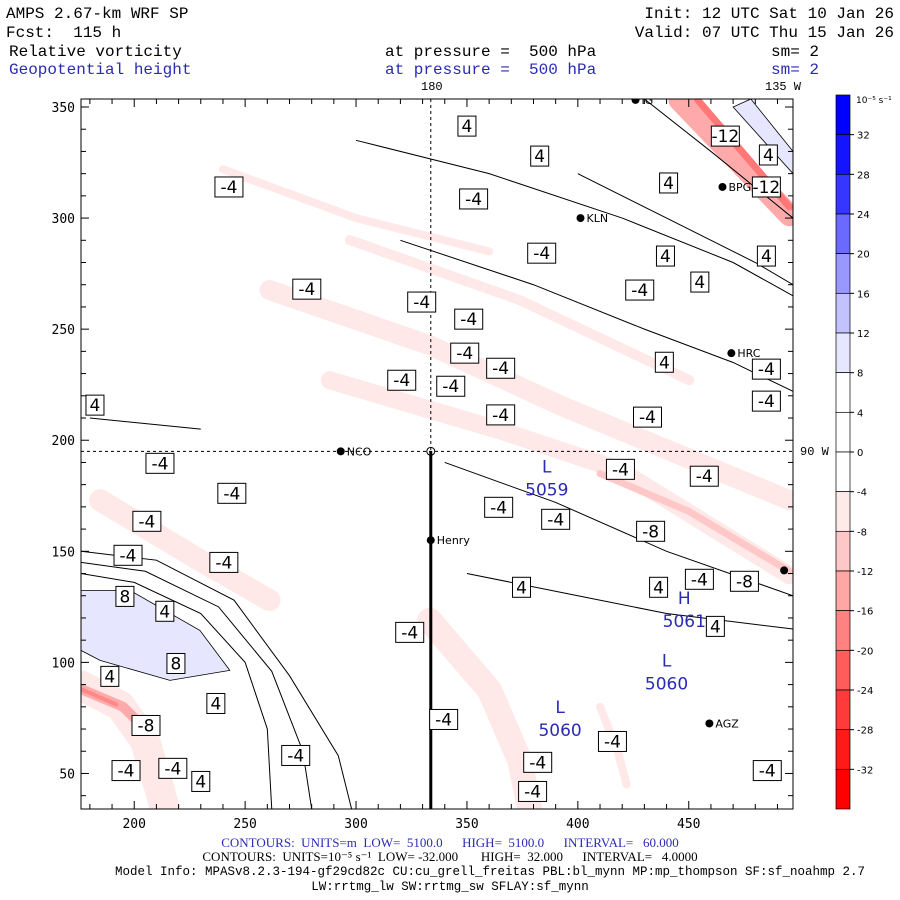 This screenshot has width=900, height=900. Describe the element at coordinates (860, 374) in the screenshot. I see `colorbar-label: 8` at that location.